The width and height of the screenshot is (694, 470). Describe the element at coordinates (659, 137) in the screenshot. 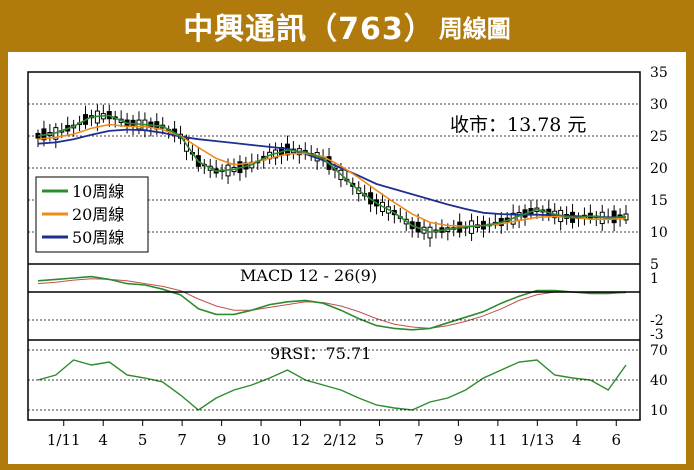

I see `price-y-tick: 25` at that location.